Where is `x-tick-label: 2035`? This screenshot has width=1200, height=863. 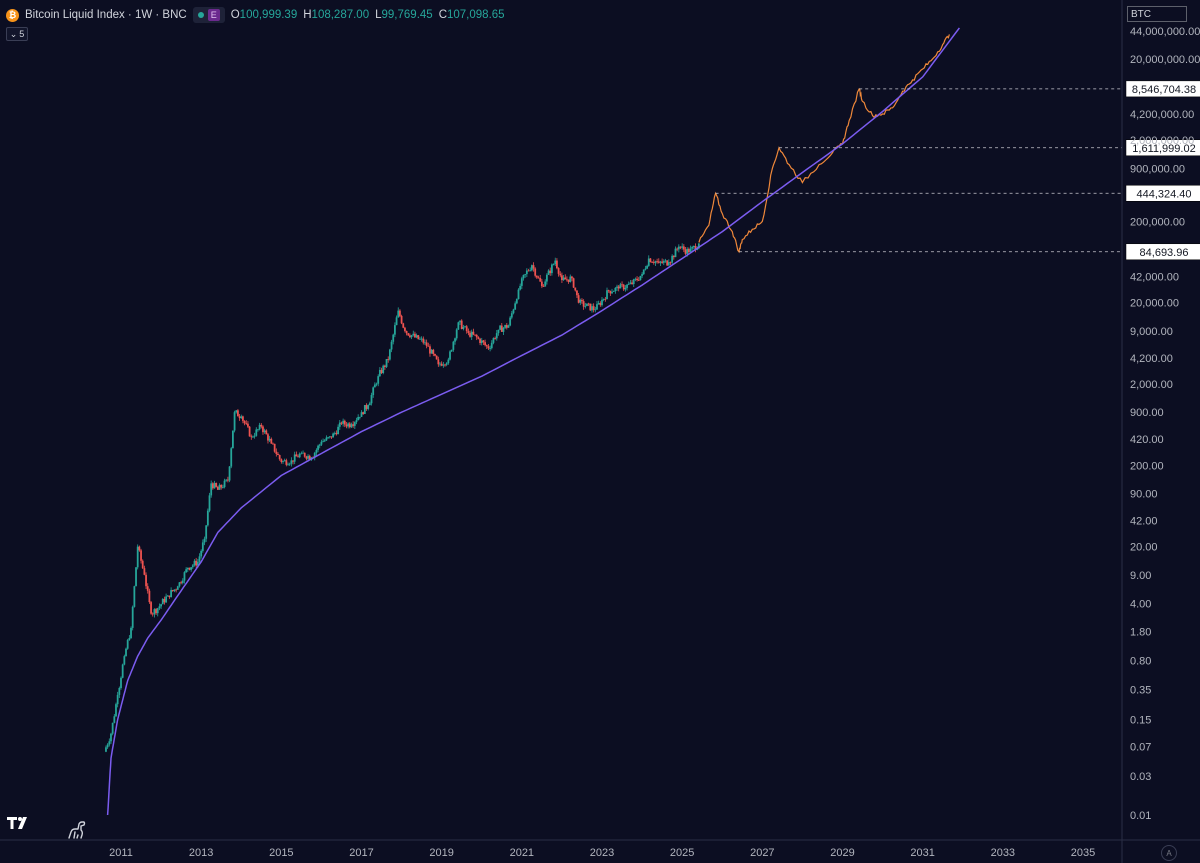
x-tick-label: 2035 is located at coordinates (1083, 853).